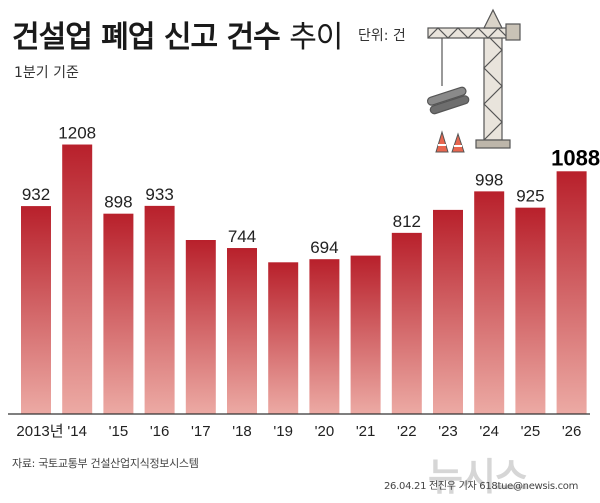 This screenshot has width=600, height=503. What do you see at coordinates (119, 431) in the screenshot?
I see `x-tick-label-2: '15` at bounding box center [119, 431].